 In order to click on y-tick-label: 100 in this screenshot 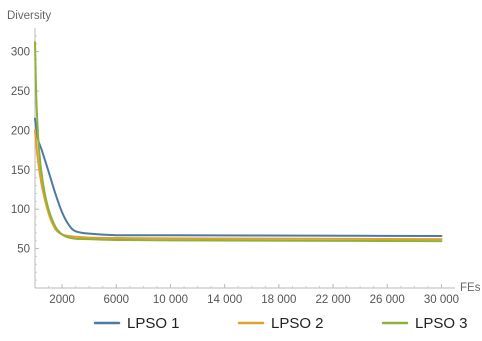, I will do `click(20, 210)`.